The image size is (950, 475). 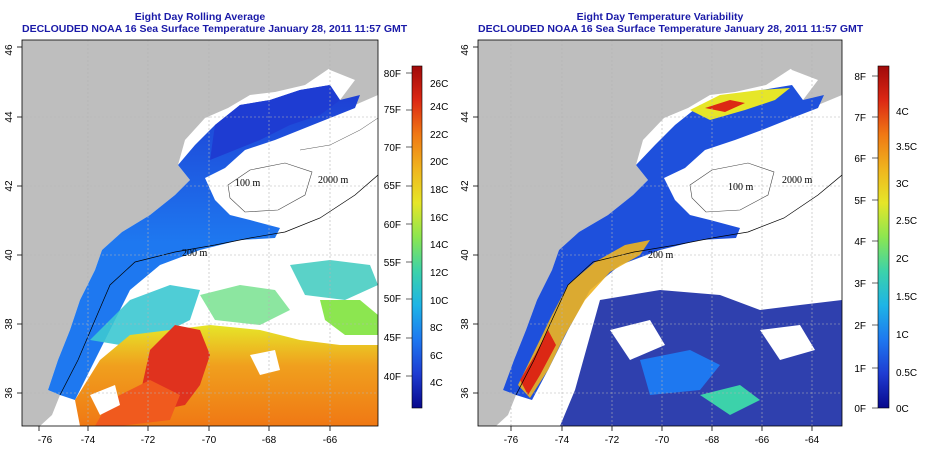 What do you see at coordinates (439, 135) in the screenshot?
I see `colorbar-c-label: 22C` at bounding box center [439, 135].